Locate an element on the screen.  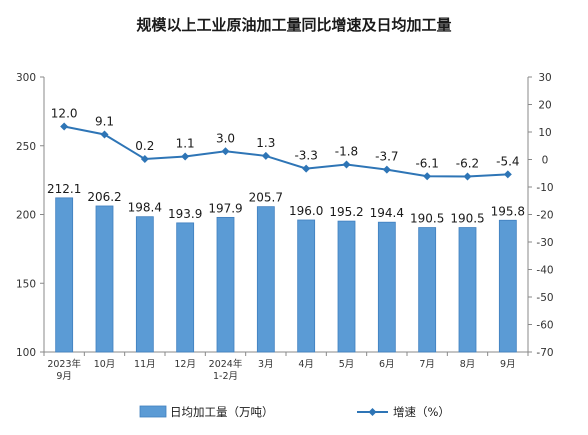
legend-bar-label: 日均加工量（万吨） is located at coordinates (222, 412).